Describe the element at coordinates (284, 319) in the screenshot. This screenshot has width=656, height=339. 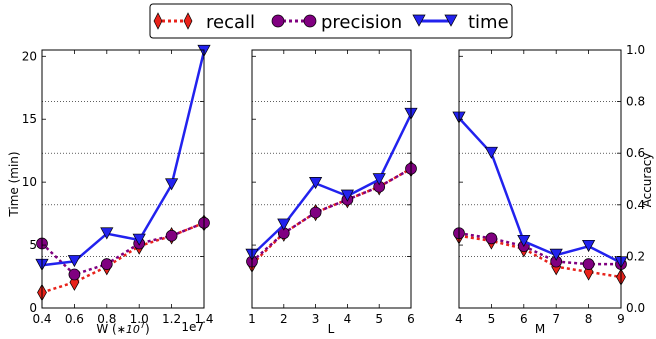
I see `panel-l-xtick-label-1: 2` at that location.